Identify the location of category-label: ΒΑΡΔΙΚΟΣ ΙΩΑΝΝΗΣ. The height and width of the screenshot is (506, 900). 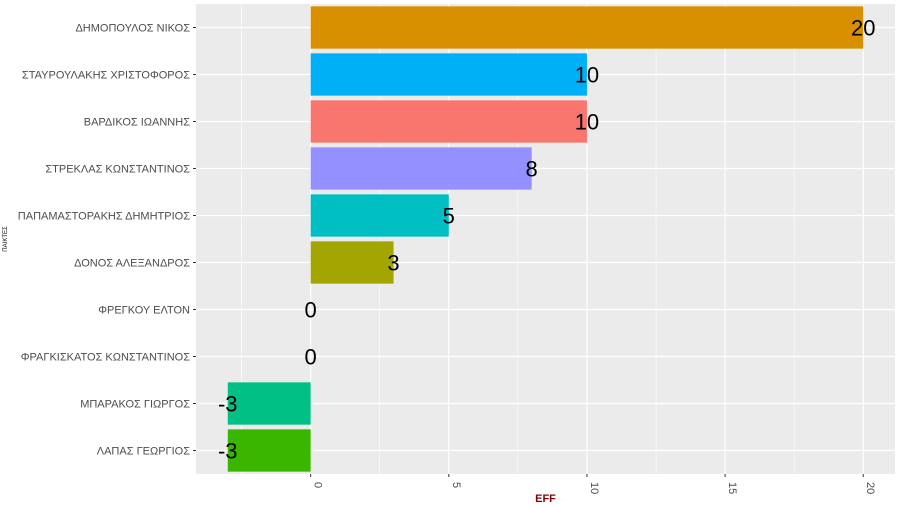
(137, 123).